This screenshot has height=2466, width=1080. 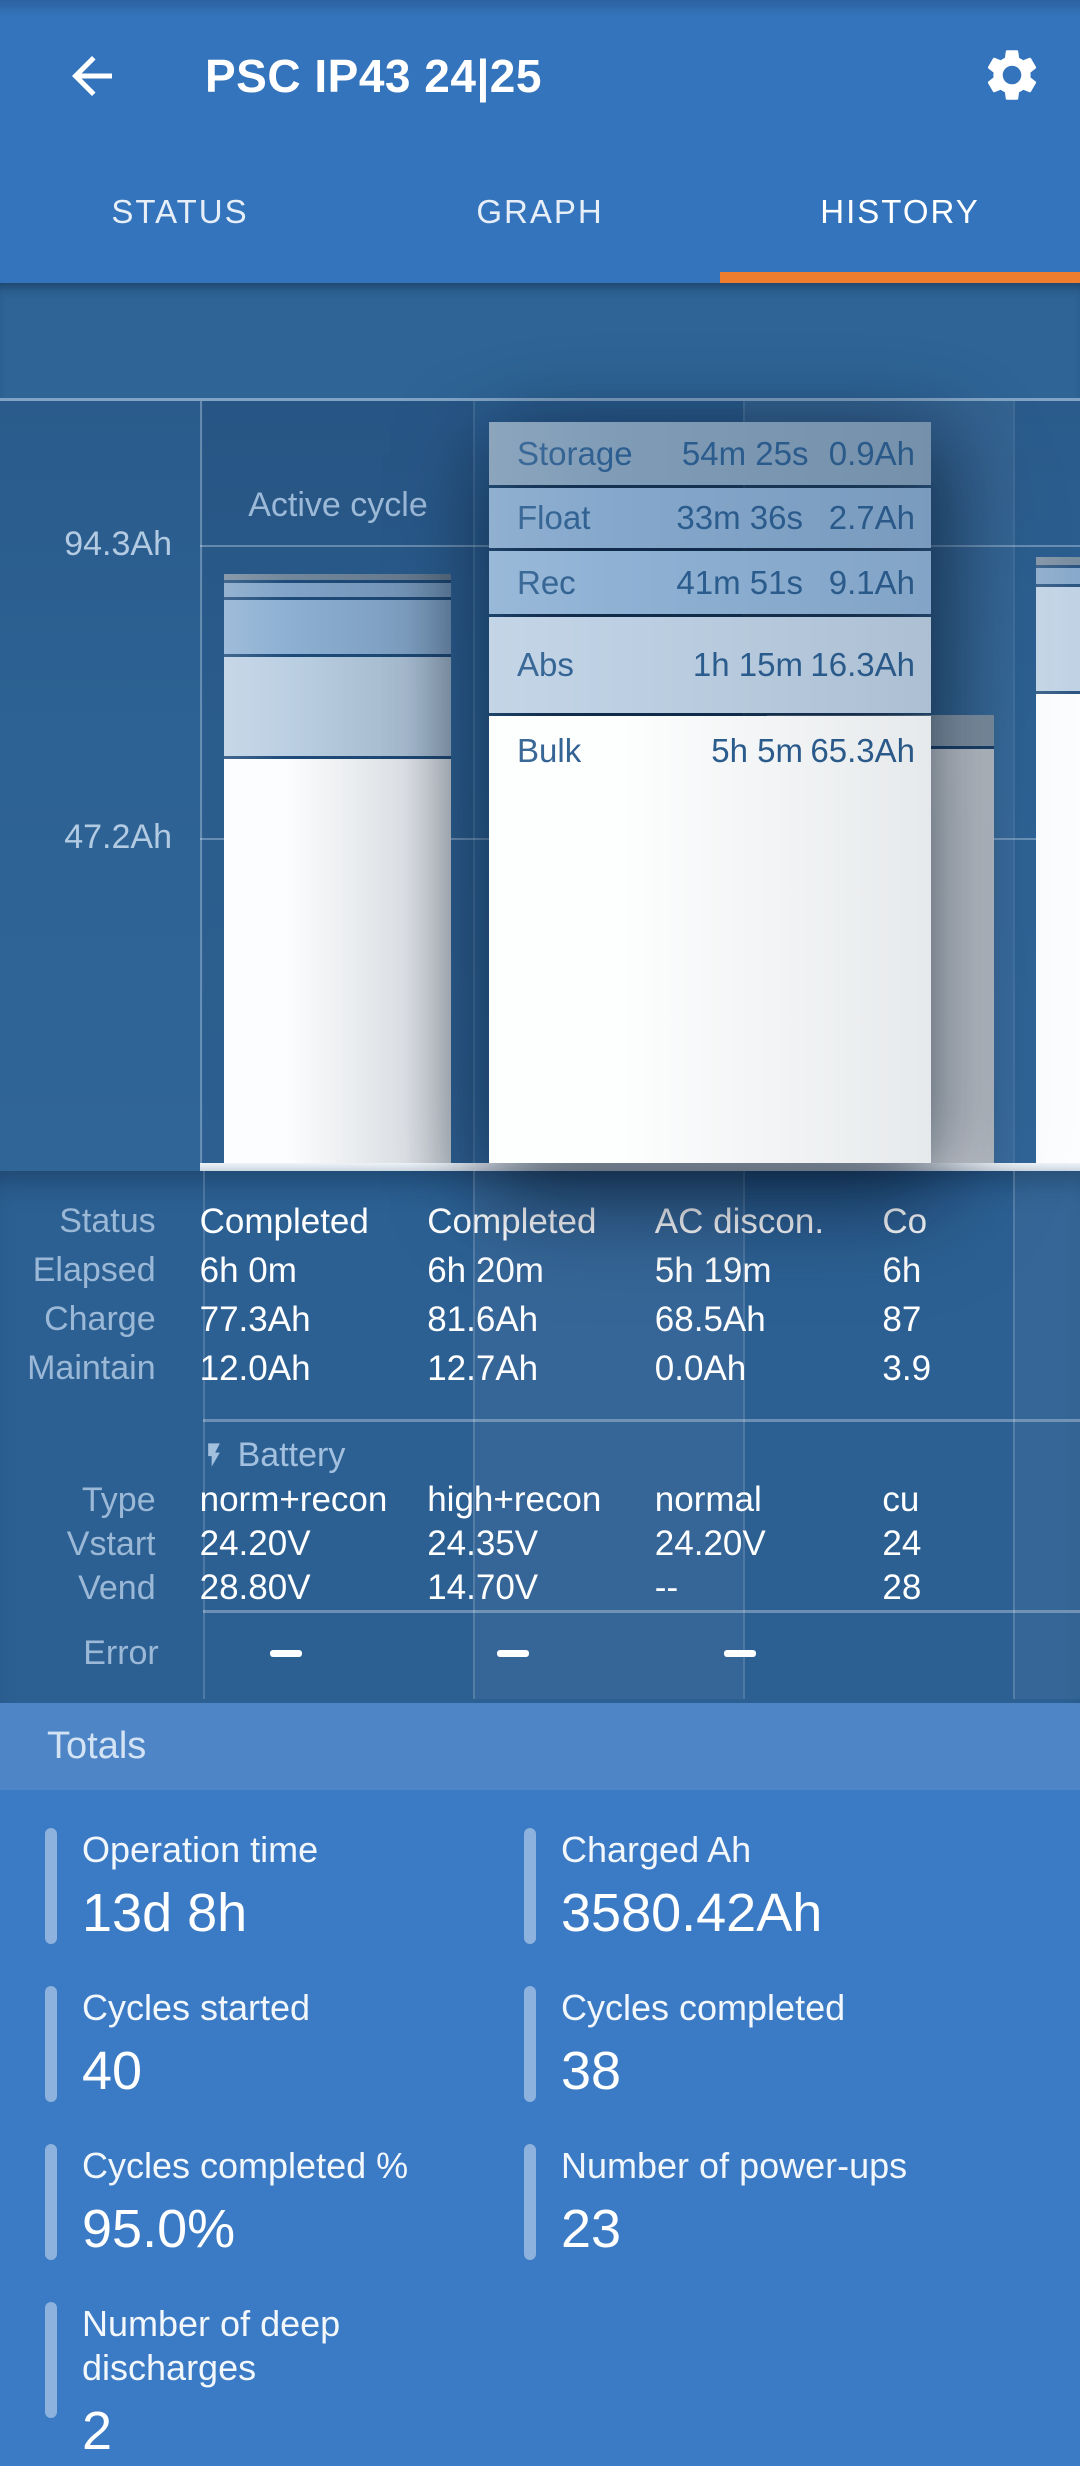 What do you see at coordinates (902, 1587) in the screenshot?
I see `cell-vend: 28` at bounding box center [902, 1587].